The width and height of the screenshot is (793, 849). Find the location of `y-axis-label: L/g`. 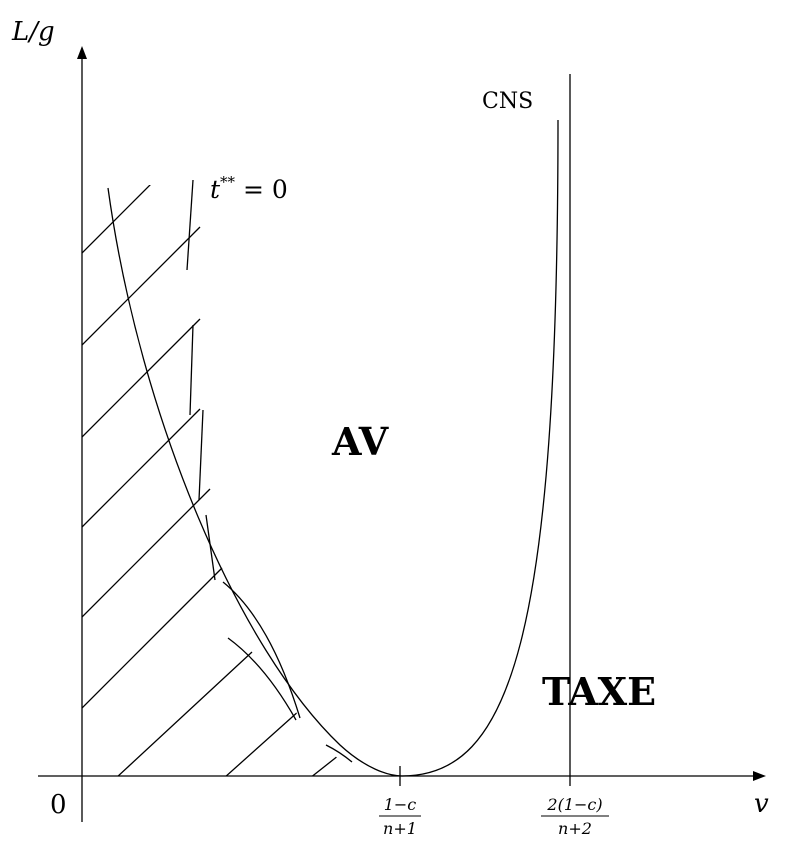

y-axis-label: L/g is located at coordinates (33, 32).